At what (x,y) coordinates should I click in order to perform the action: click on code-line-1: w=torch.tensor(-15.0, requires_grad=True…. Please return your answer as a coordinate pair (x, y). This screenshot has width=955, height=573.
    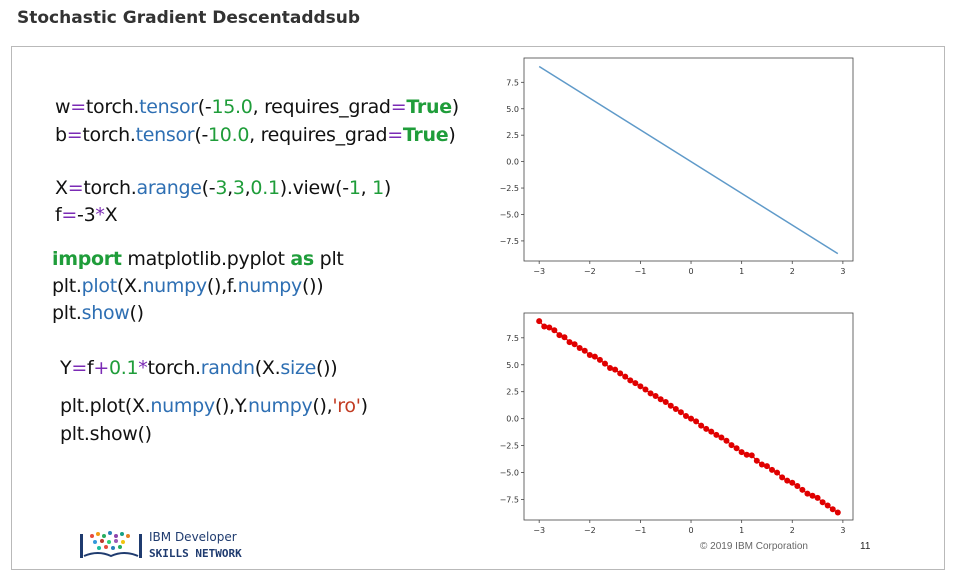
    Looking at the image, I should click on (257, 107).